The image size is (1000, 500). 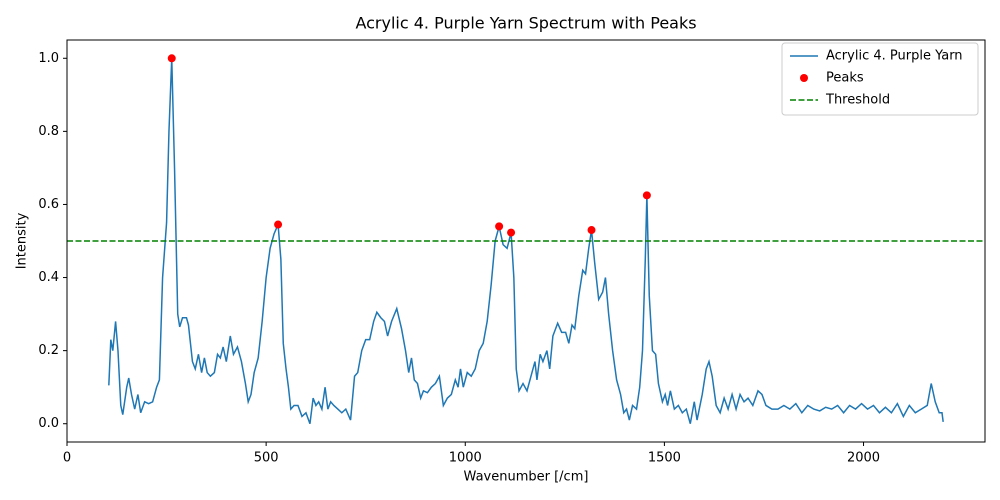 What do you see at coordinates (48, 131) in the screenshot?
I see `y-tick-label: 0.8` at bounding box center [48, 131].